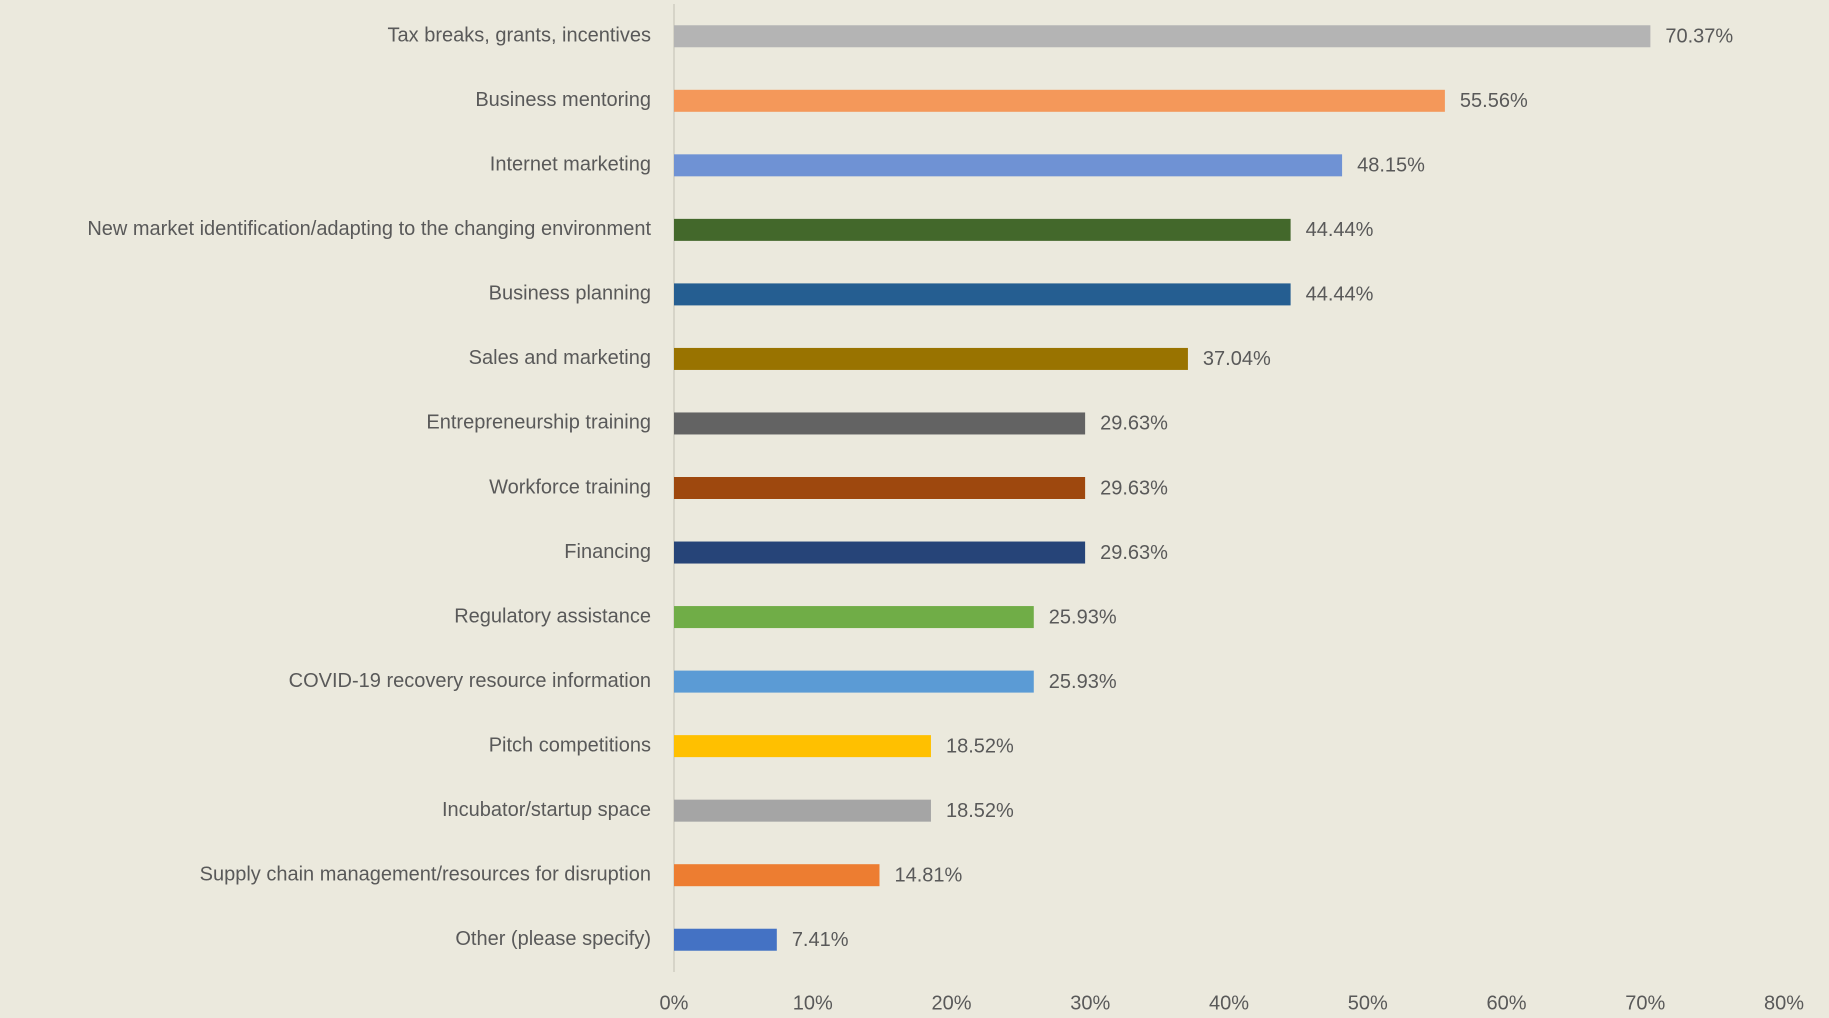 This screenshot has height=1018, width=1829. I want to click on x-tick-label: 10%, so click(813, 1003).